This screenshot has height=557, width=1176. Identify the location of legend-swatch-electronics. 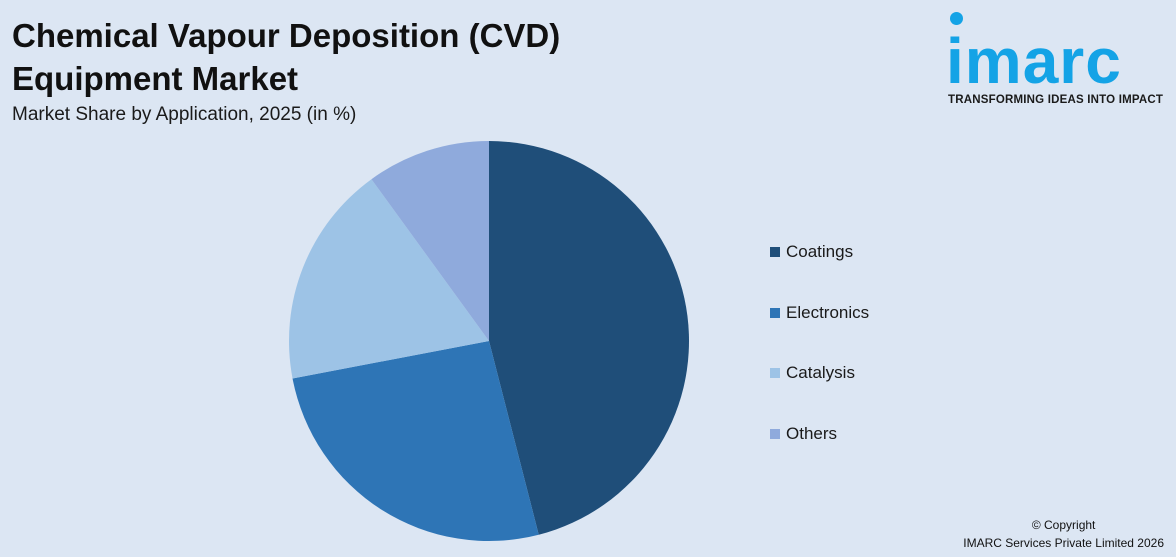
(775, 312).